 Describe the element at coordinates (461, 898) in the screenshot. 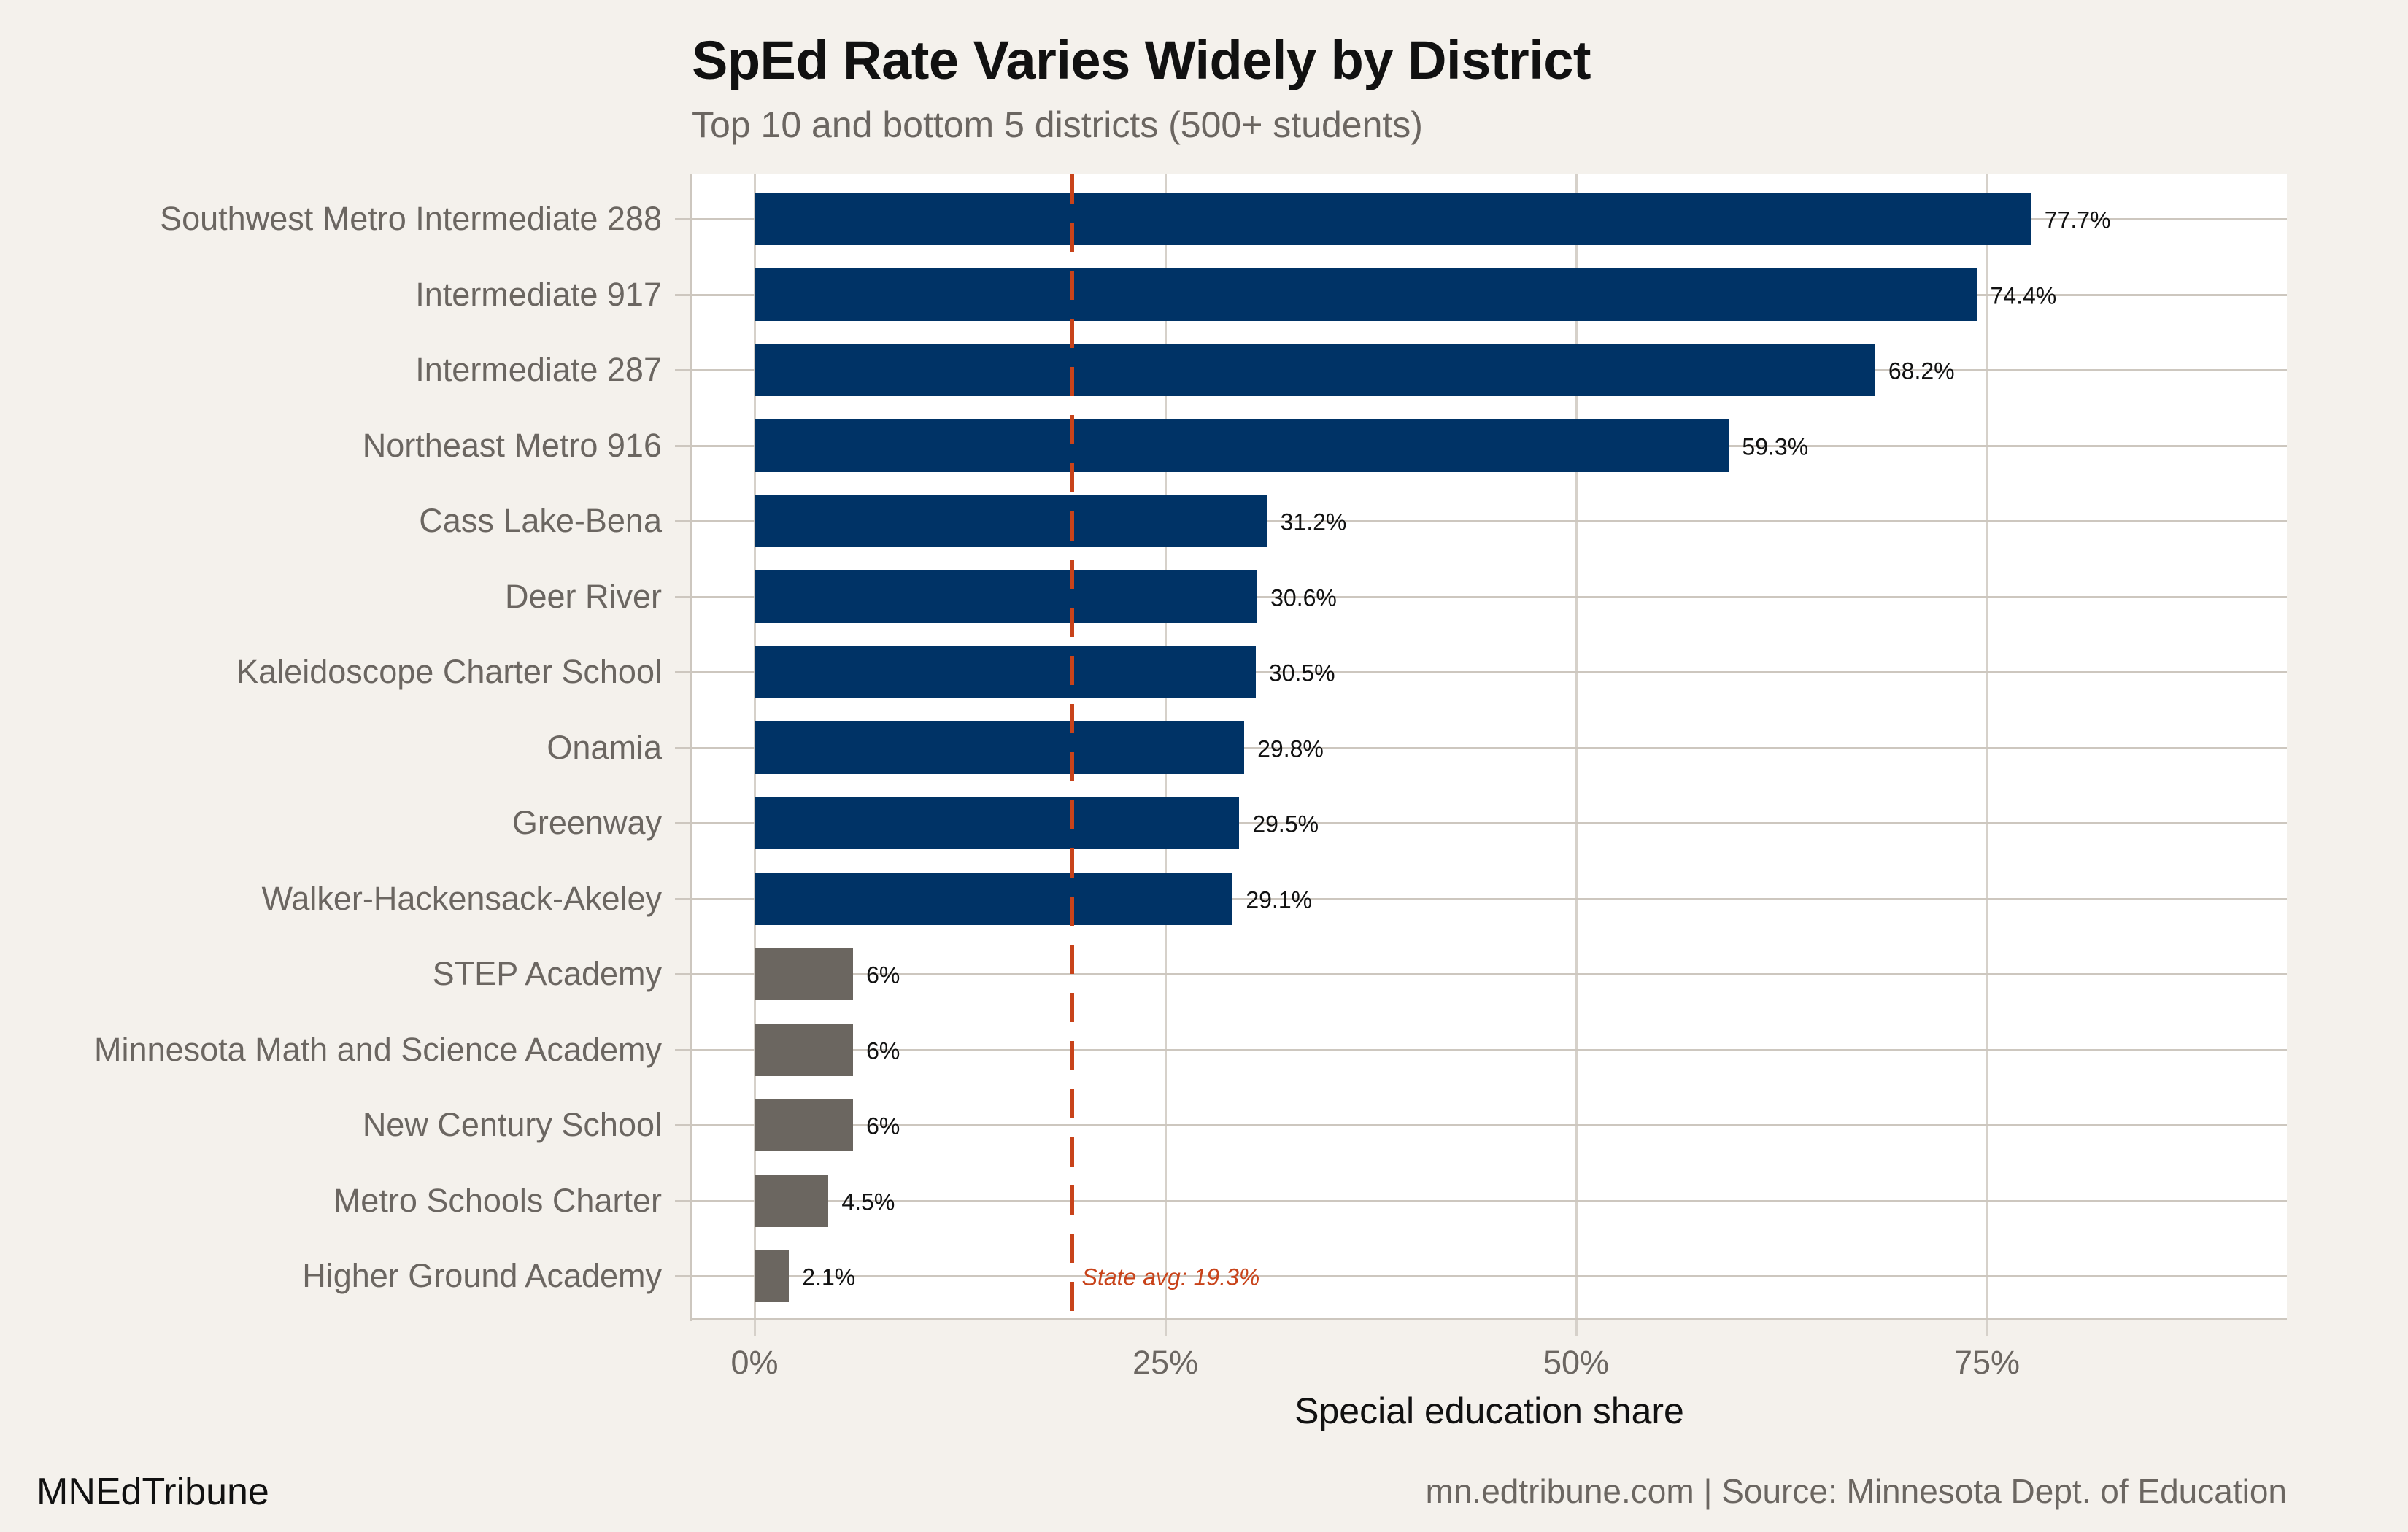

I see `district-label: Walker-Hackensack-Akeley` at that location.